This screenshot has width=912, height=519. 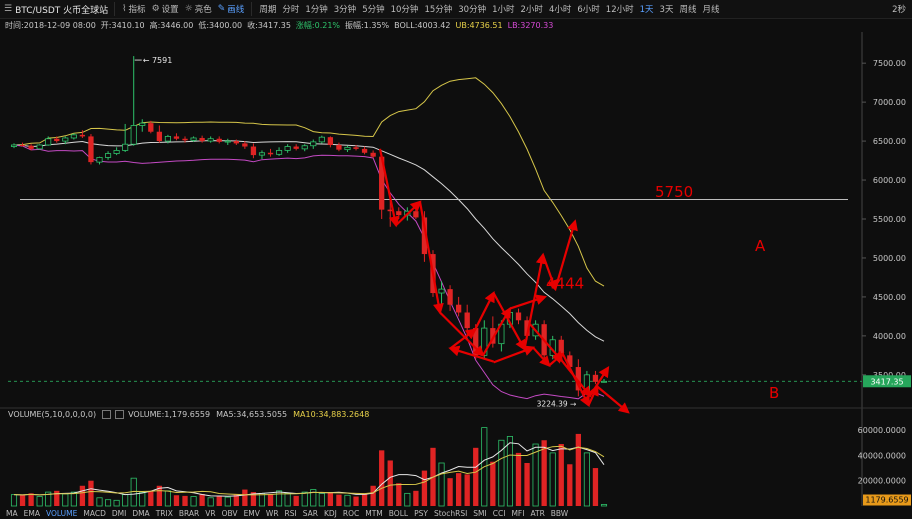 What do you see at coordinates (472, 10) in the screenshot?
I see `period-6: 30分钟` at bounding box center [472, 10].